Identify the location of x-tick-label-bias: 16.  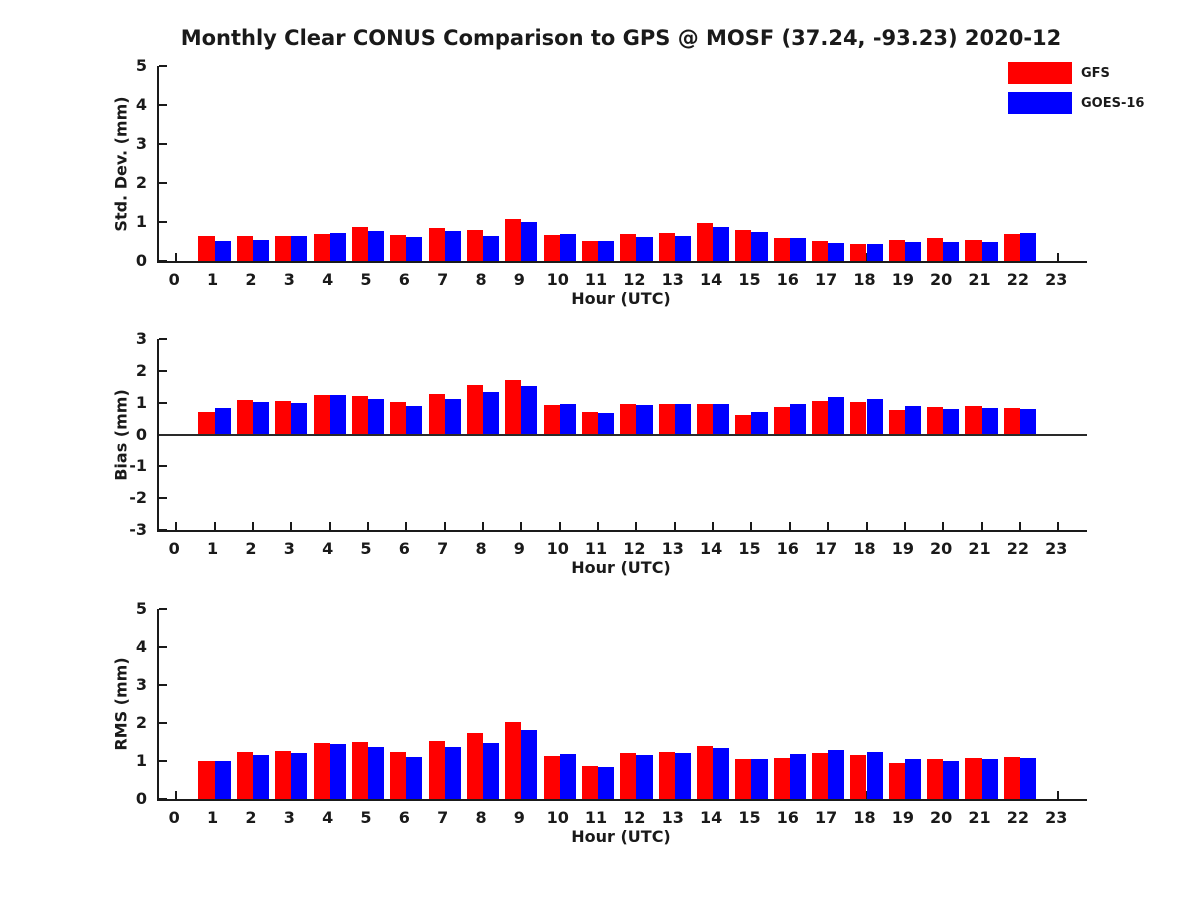
(787, 548).